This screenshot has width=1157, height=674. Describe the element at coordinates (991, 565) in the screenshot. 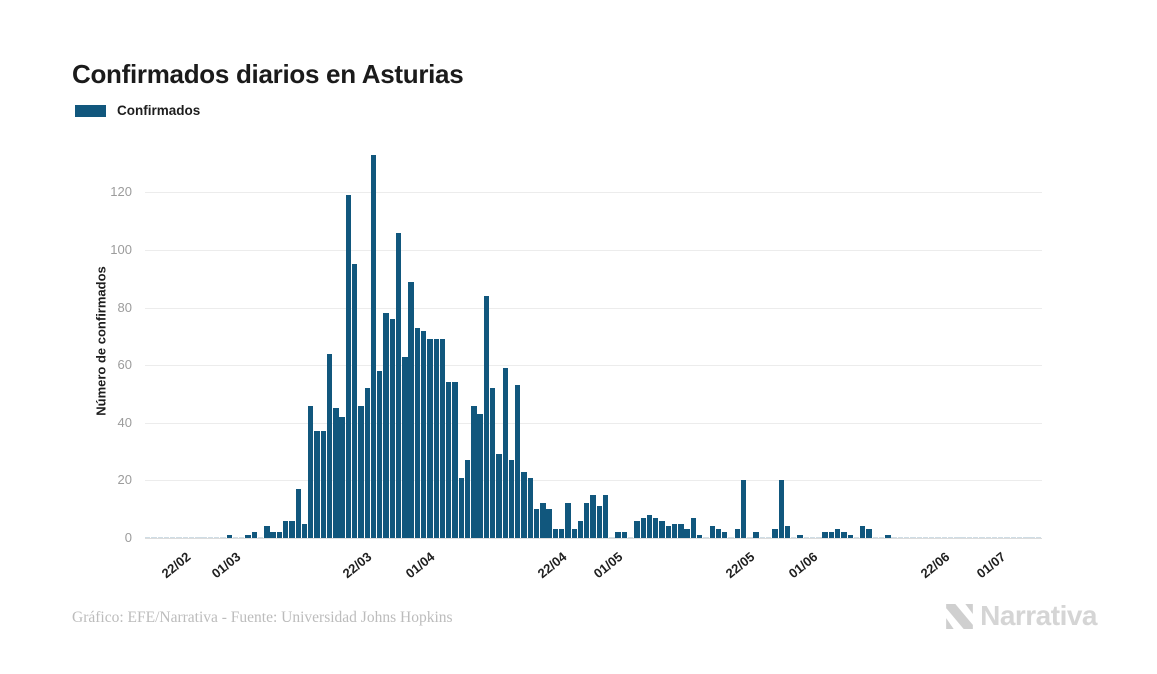

I see `x-tick-label: 01/07` at that location.